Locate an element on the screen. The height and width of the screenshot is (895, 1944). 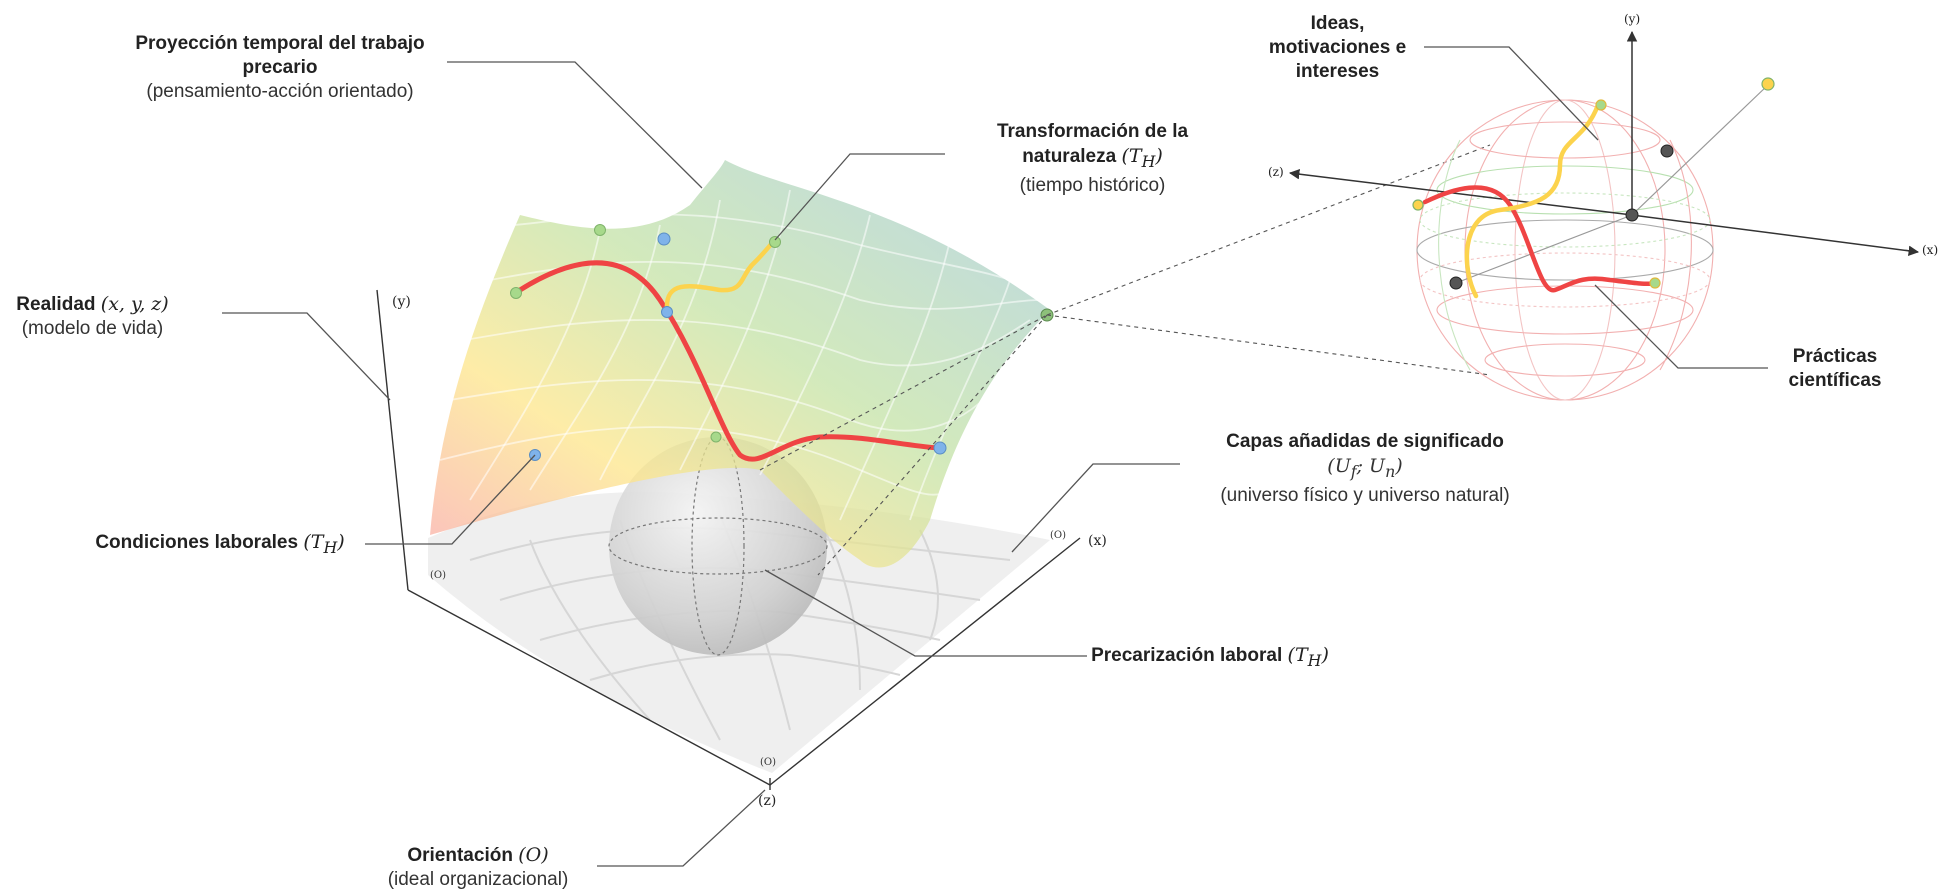
realidad-title: Realidad is located at coordinates (56, 304).